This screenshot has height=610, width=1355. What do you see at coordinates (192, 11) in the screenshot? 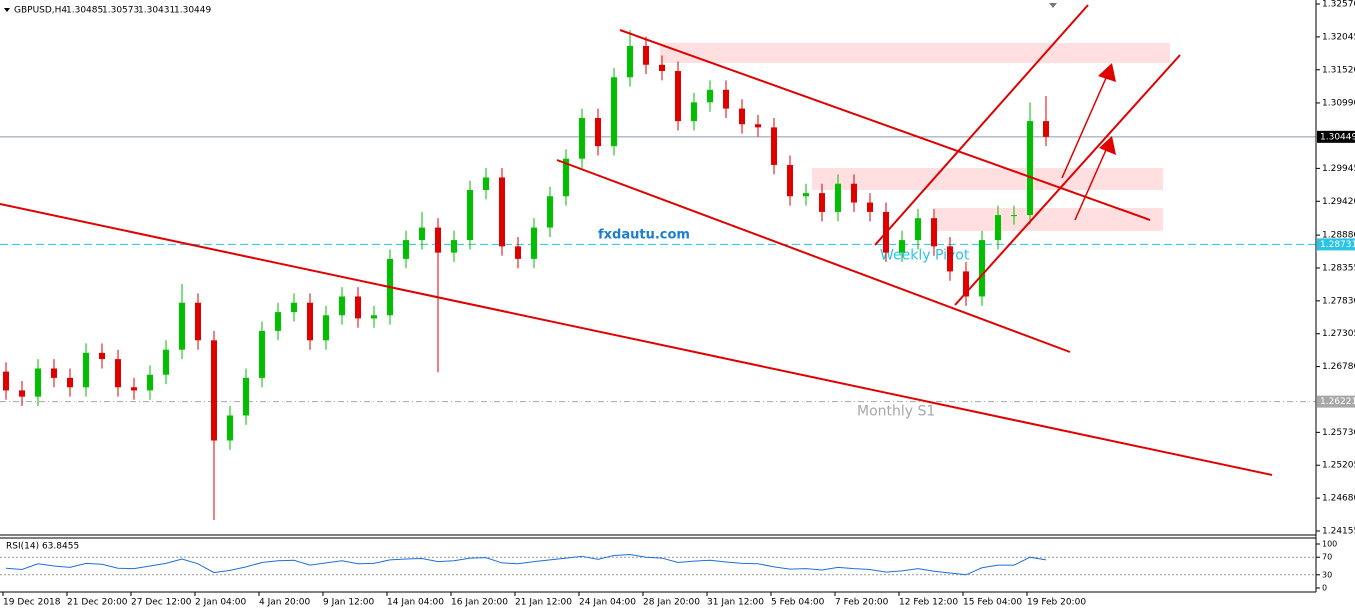
I see `header-close: 1.30449` at bounding box center [192, 11].